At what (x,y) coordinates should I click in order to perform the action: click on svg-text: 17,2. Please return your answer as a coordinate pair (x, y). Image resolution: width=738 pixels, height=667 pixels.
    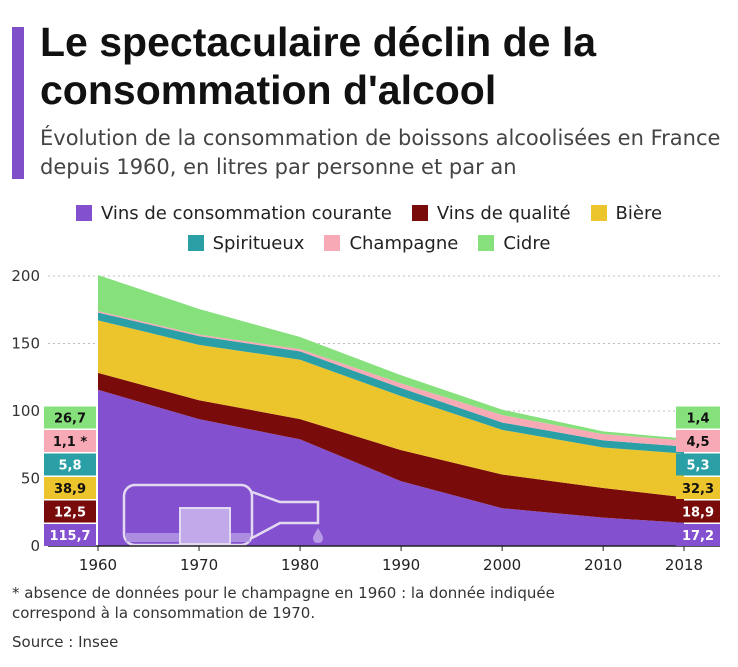
    Looking at the image, I should click on (698, 536).